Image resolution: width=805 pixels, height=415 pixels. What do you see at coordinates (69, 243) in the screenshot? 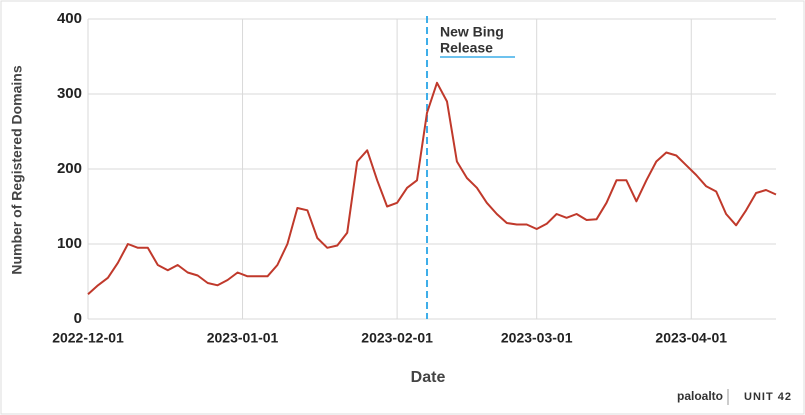
I see `y-tick-label: 100` at bounding box center [69, 243].